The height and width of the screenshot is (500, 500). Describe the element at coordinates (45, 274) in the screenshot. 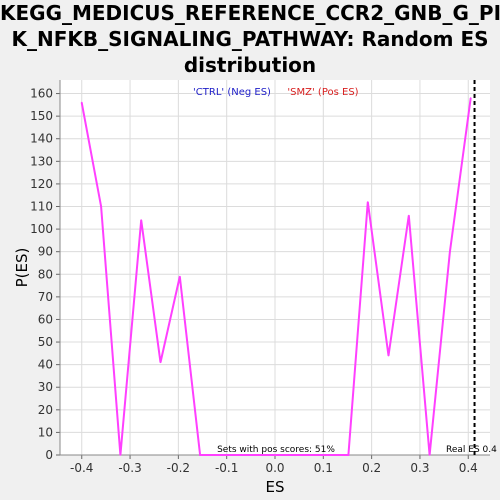

I see `y-tick-label: 80` at that location.